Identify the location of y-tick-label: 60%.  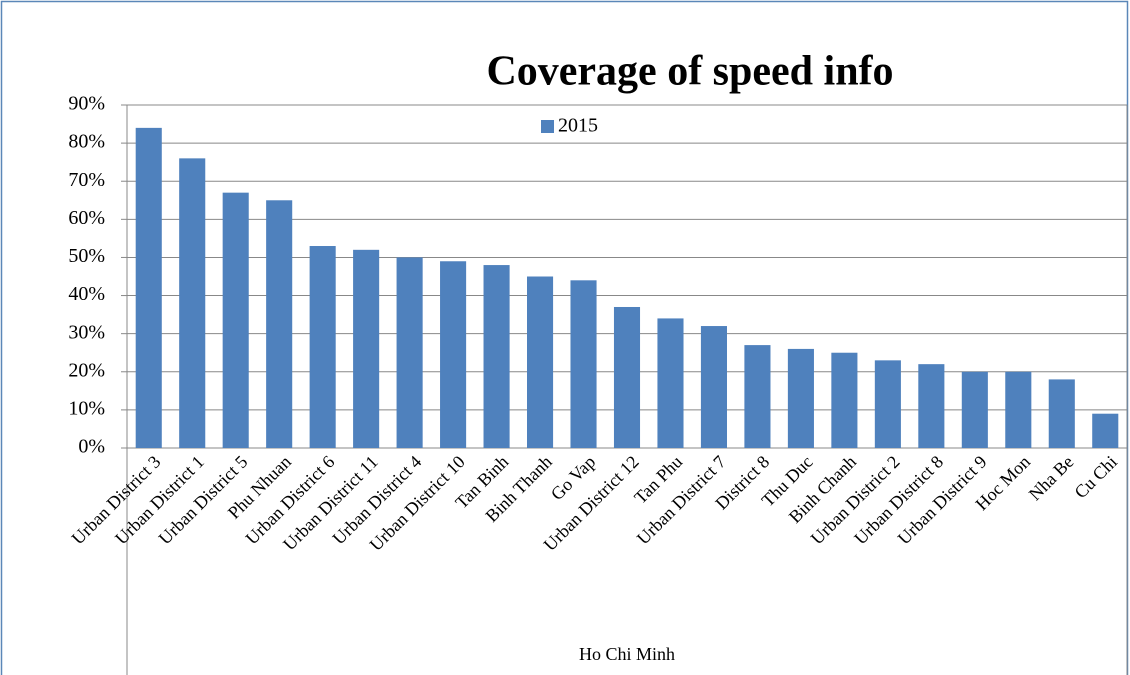
(86, 218).